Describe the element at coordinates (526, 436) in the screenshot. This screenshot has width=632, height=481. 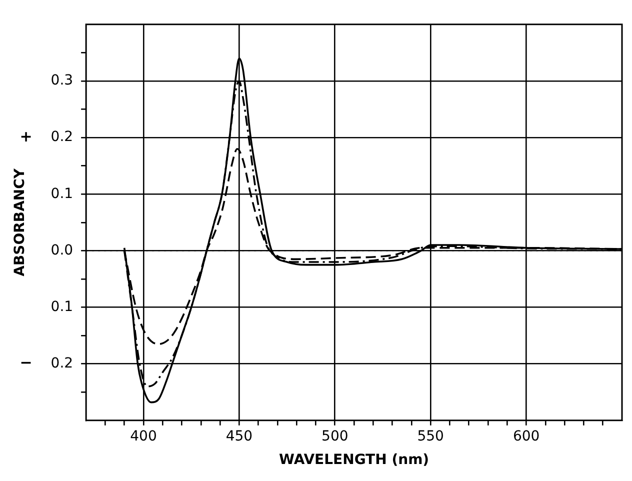
I see `x-tick-label: 600` at that location.